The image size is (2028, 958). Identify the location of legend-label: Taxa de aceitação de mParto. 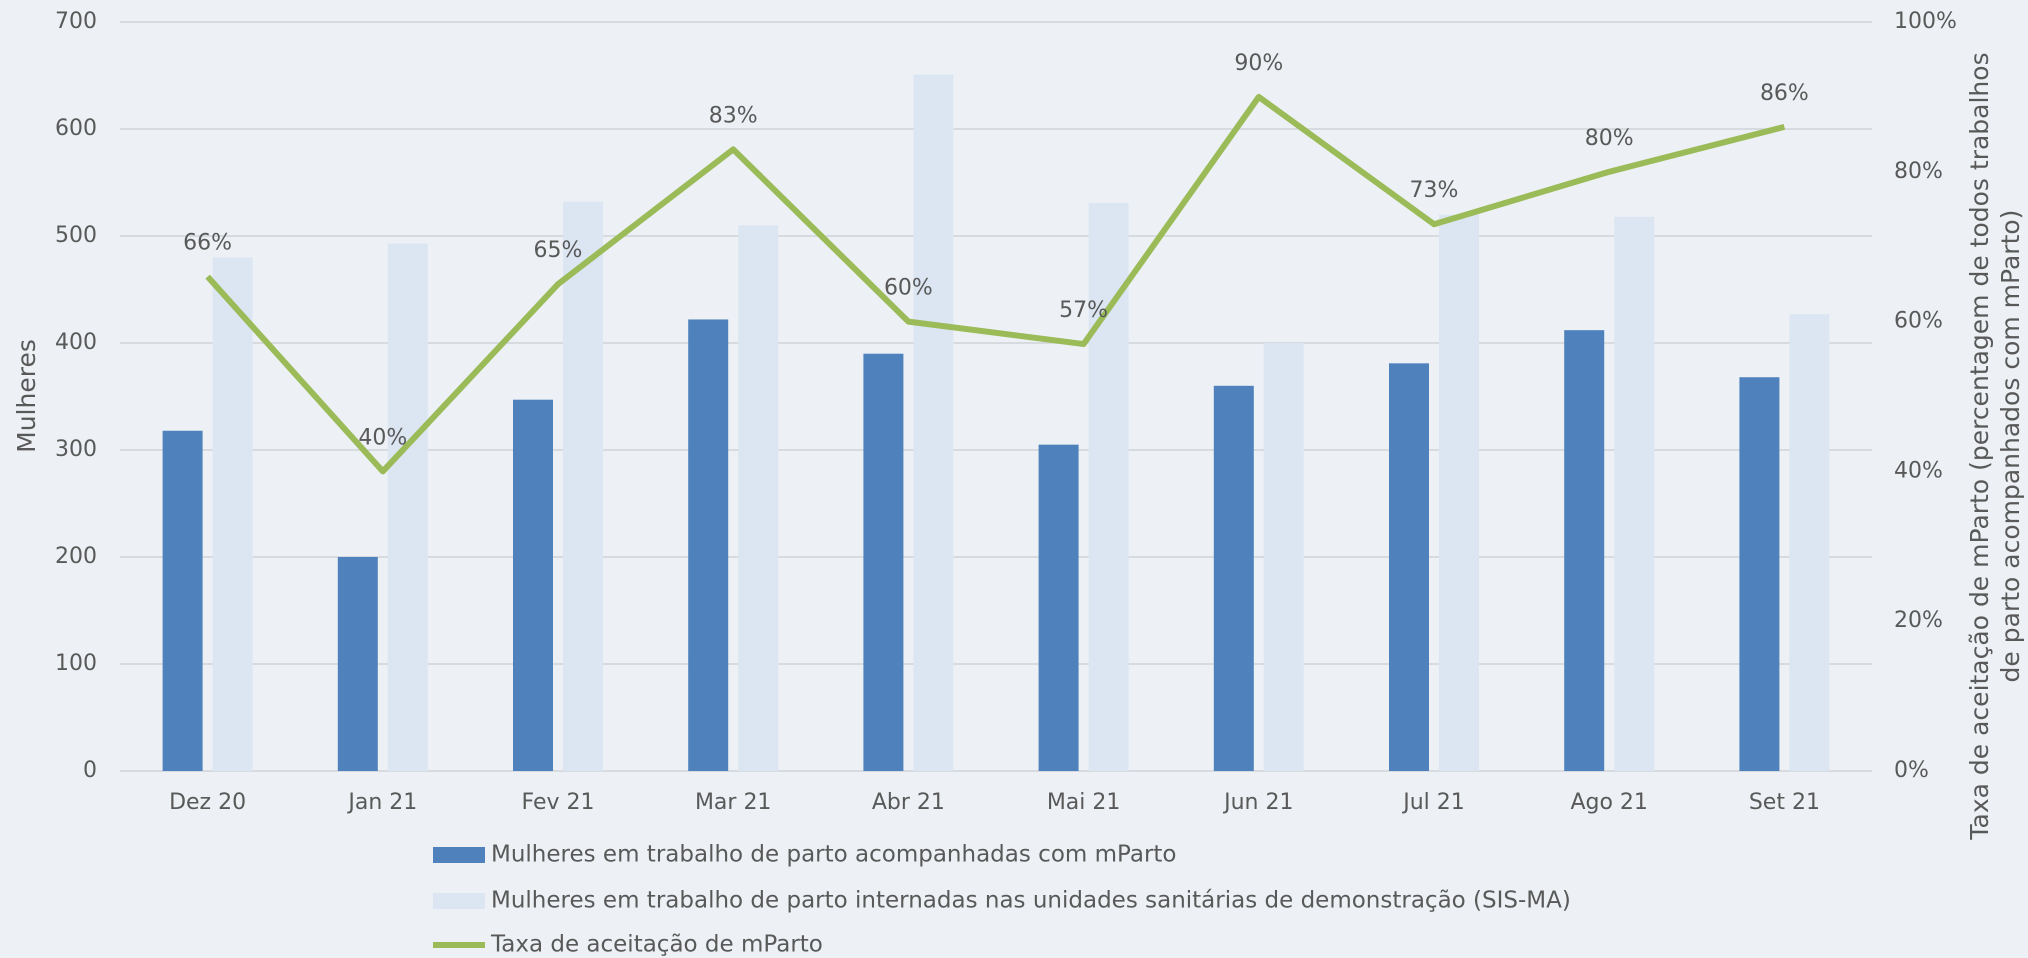
(656, 945).